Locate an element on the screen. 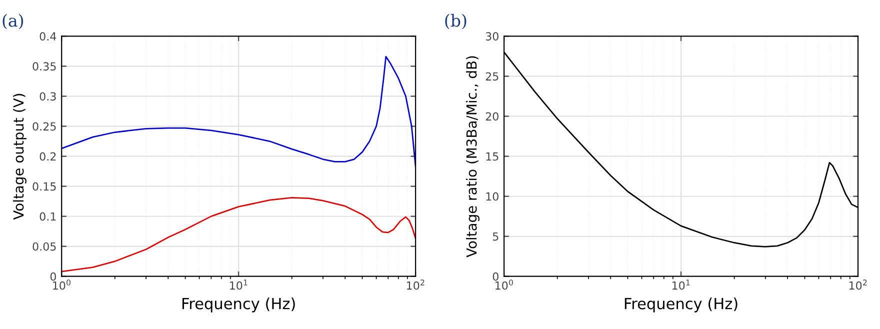 This screenshot has height=329, width=880. y-tick-label: 0.15 is located at coordinates (44, 186).